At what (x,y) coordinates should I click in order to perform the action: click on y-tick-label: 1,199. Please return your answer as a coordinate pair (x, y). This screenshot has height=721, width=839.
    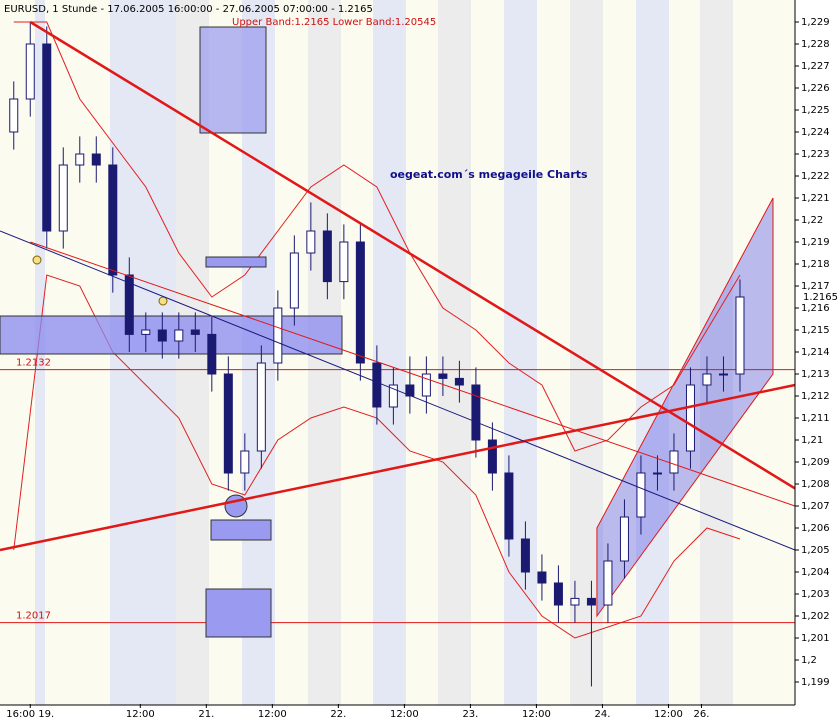
    Looking at the image, I should click on (815, 682).